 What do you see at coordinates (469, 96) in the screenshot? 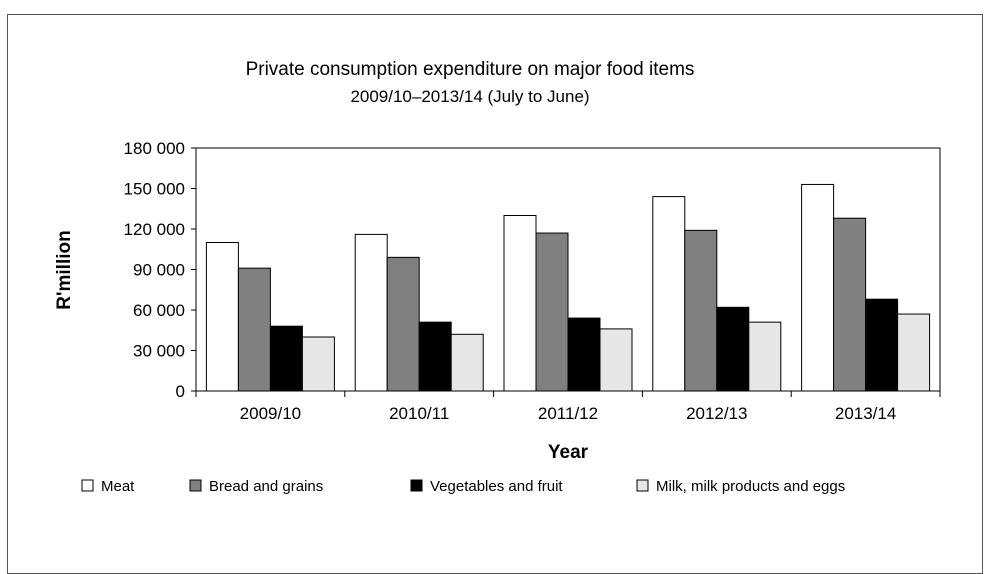
I see `chart-subtitle: 2009/10–2013/14 (July to June)` at bounding box center [469, 96].